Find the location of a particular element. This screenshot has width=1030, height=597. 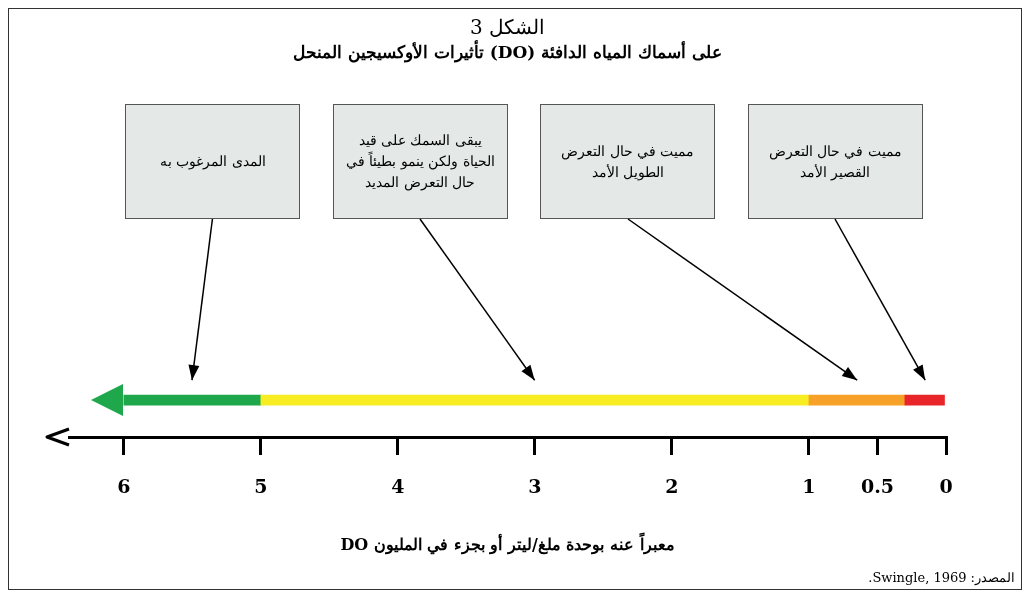

text: المصدر: Swingle, 1969. is located at coordinates (941, 577).